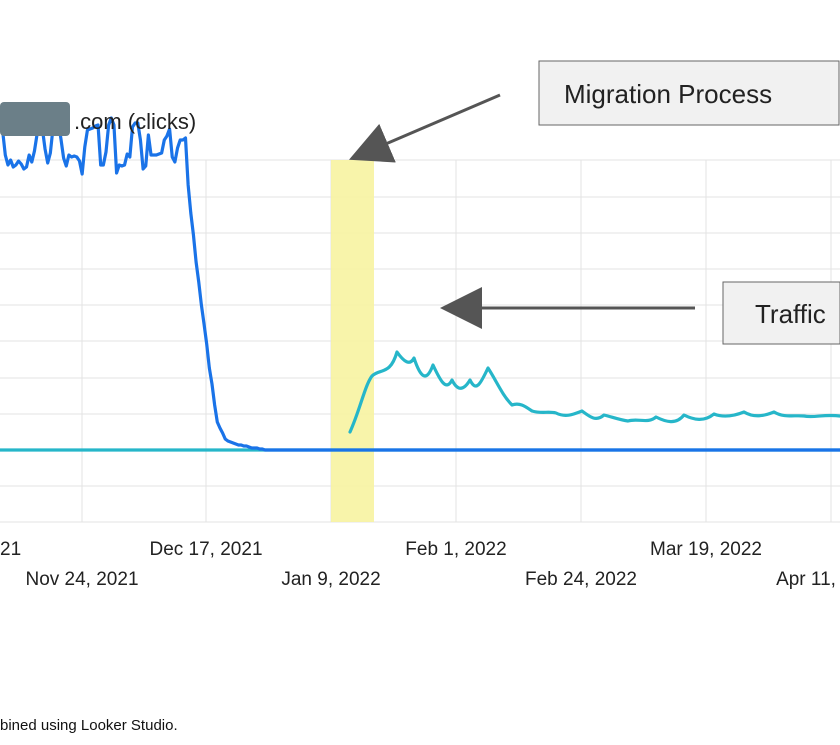 This screenshot has height=745, width=840. What do you see at coordinates (424, 128) in the screenshot?
I see `arrow-migration` at bounding box center [424, 128].